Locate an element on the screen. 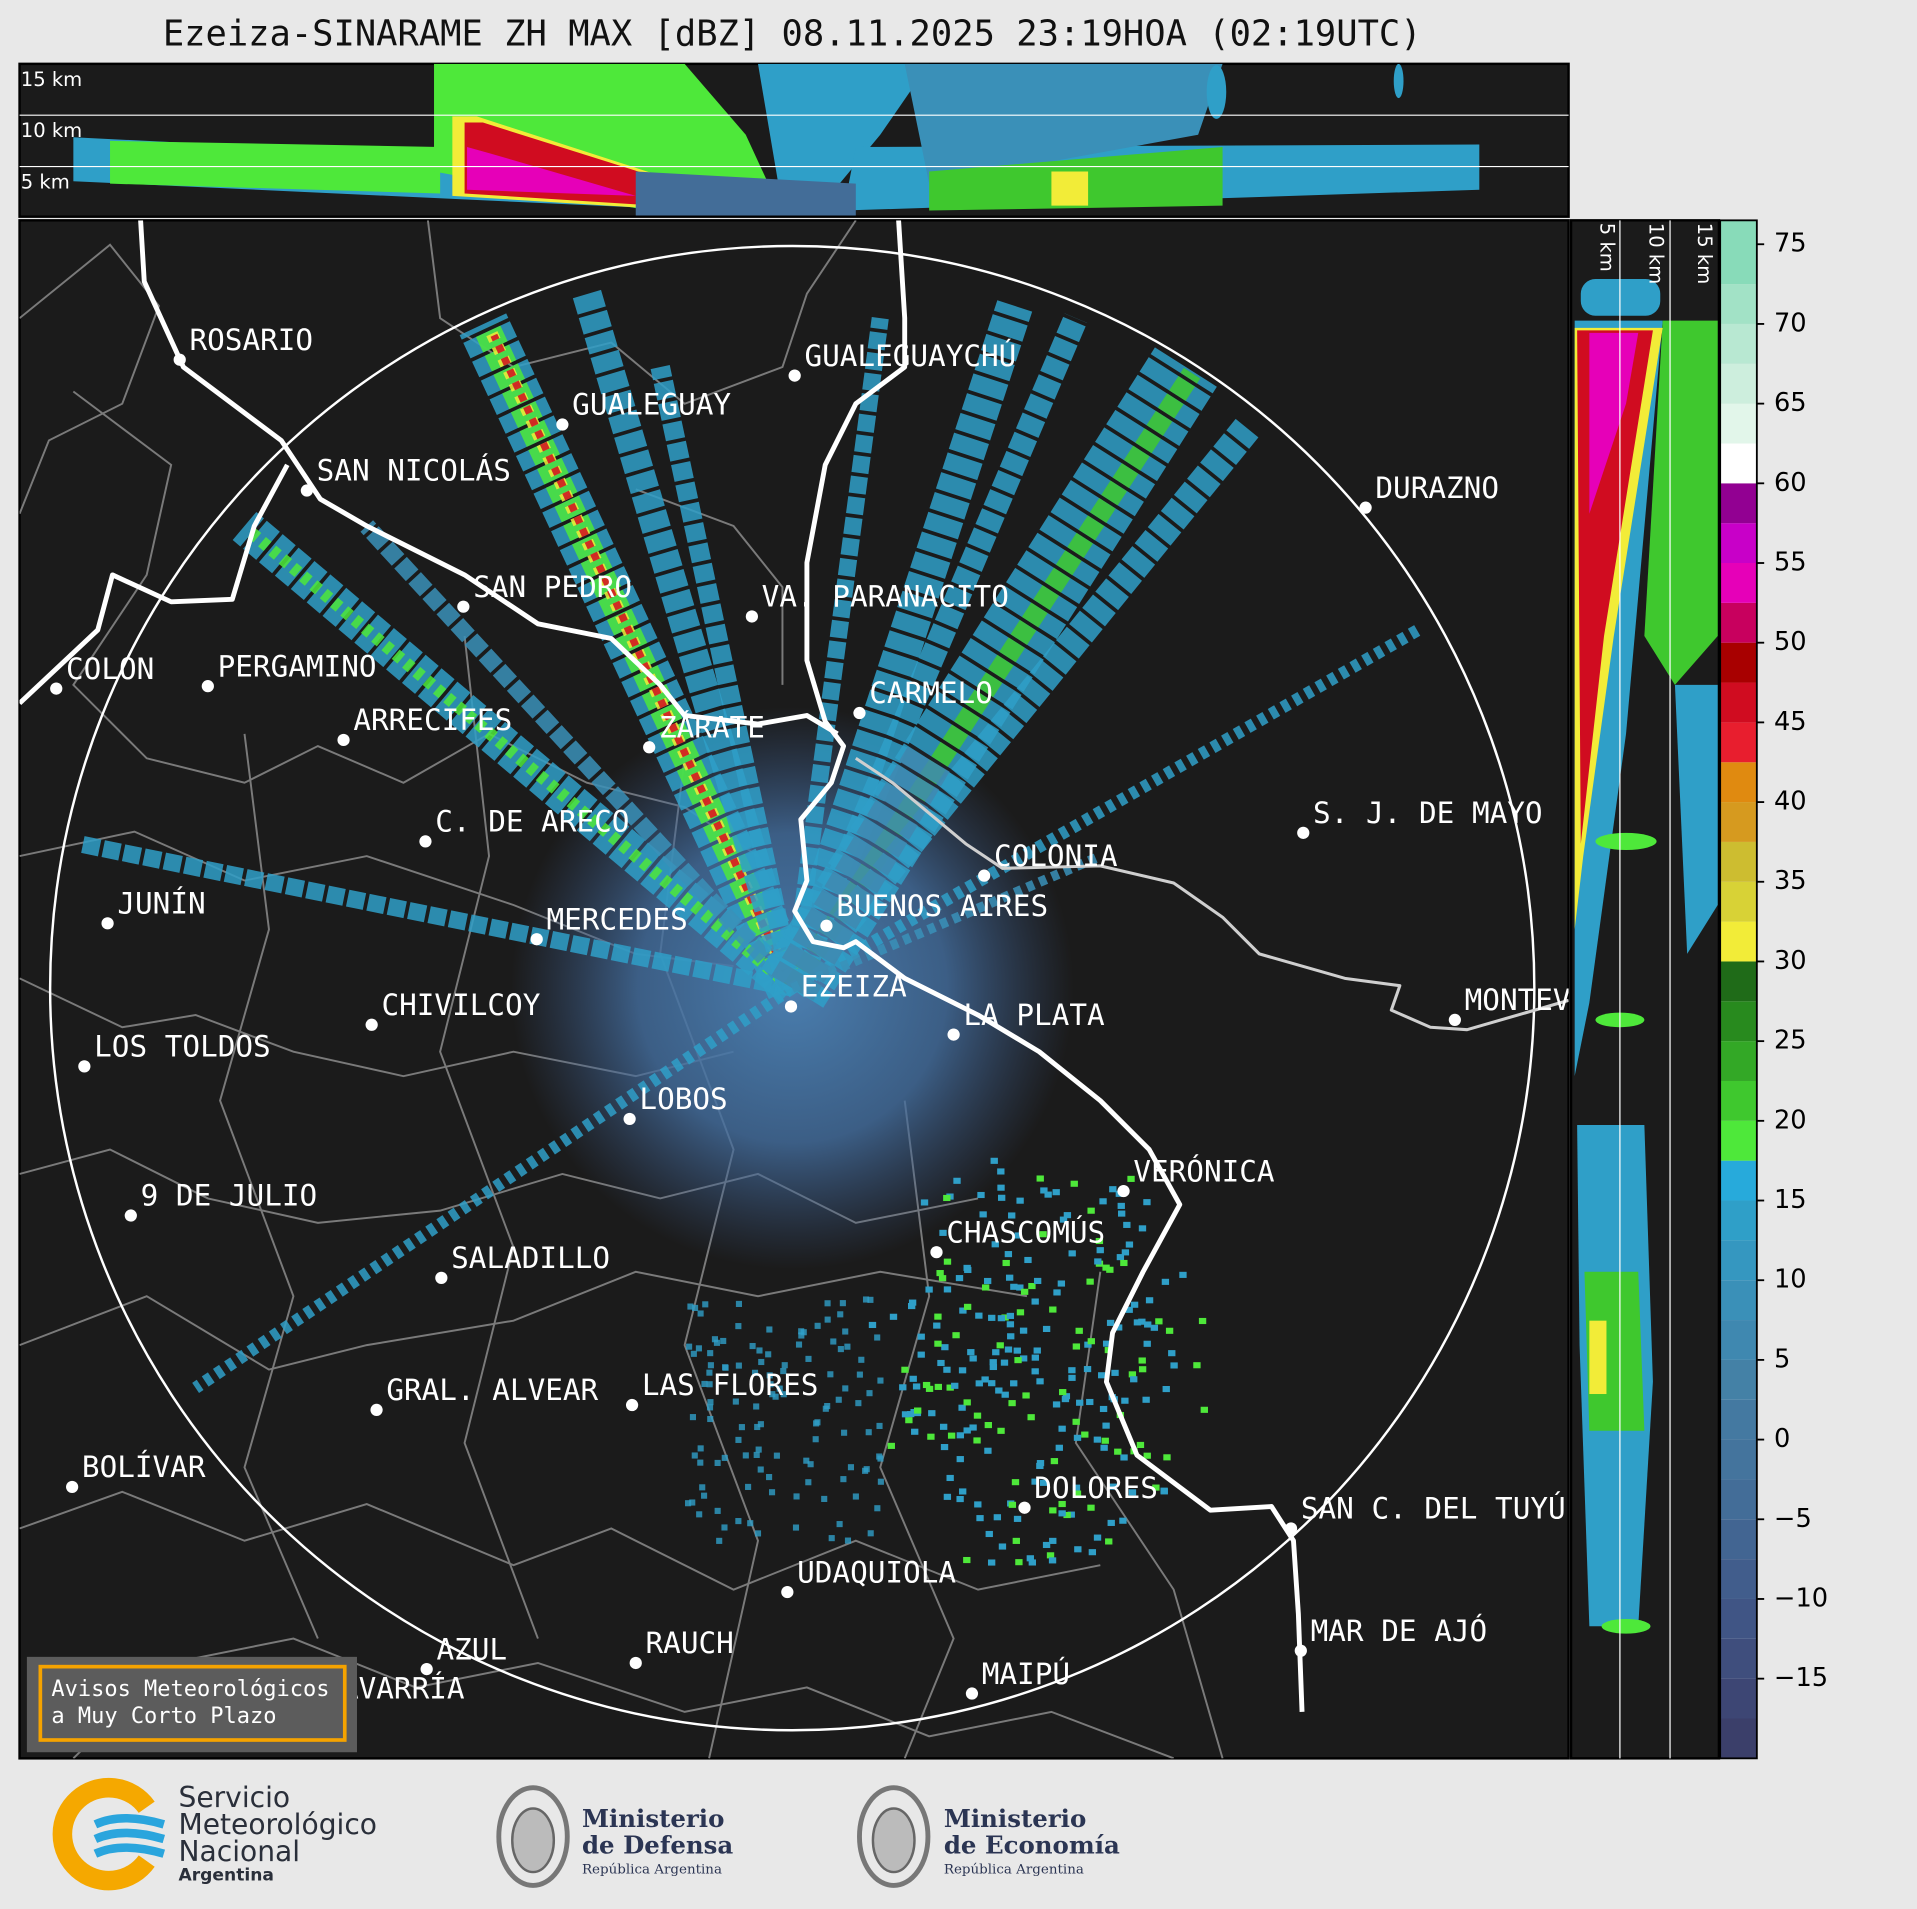 Image resolution: width=1917 pixels, height=1909 pixels. height-label: 10 km is located at coordinates (1655, 253).